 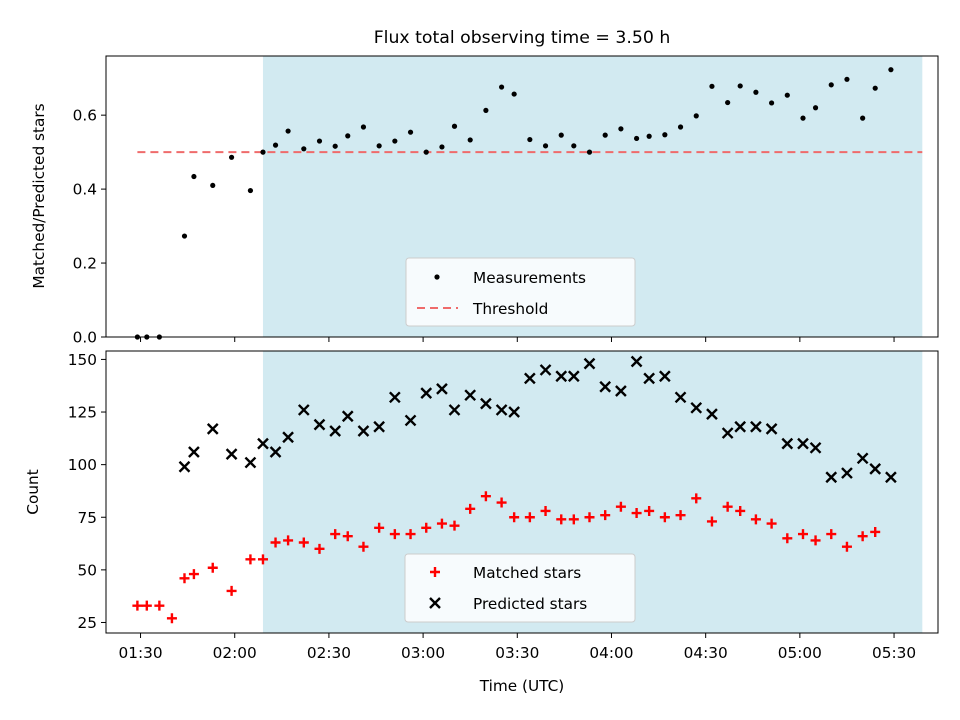 What do you see at coordinates (82, 465) in the screenshot?
I see `y-tick-label: 100` at bounding box center [82, 465].